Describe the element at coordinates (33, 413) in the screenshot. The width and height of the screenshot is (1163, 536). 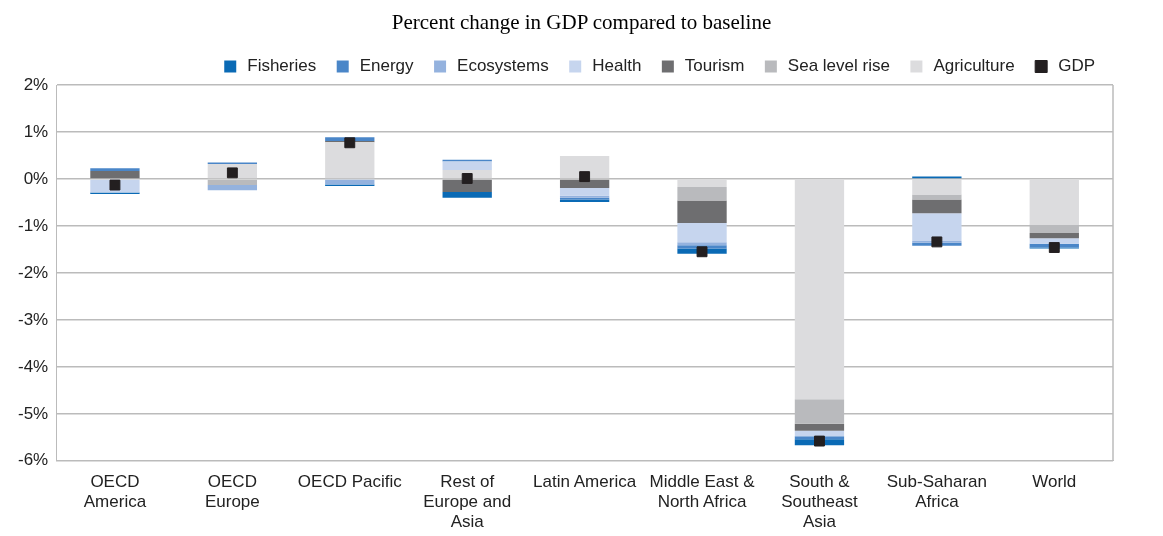
I see `y-tick-label: -5%` at that location.